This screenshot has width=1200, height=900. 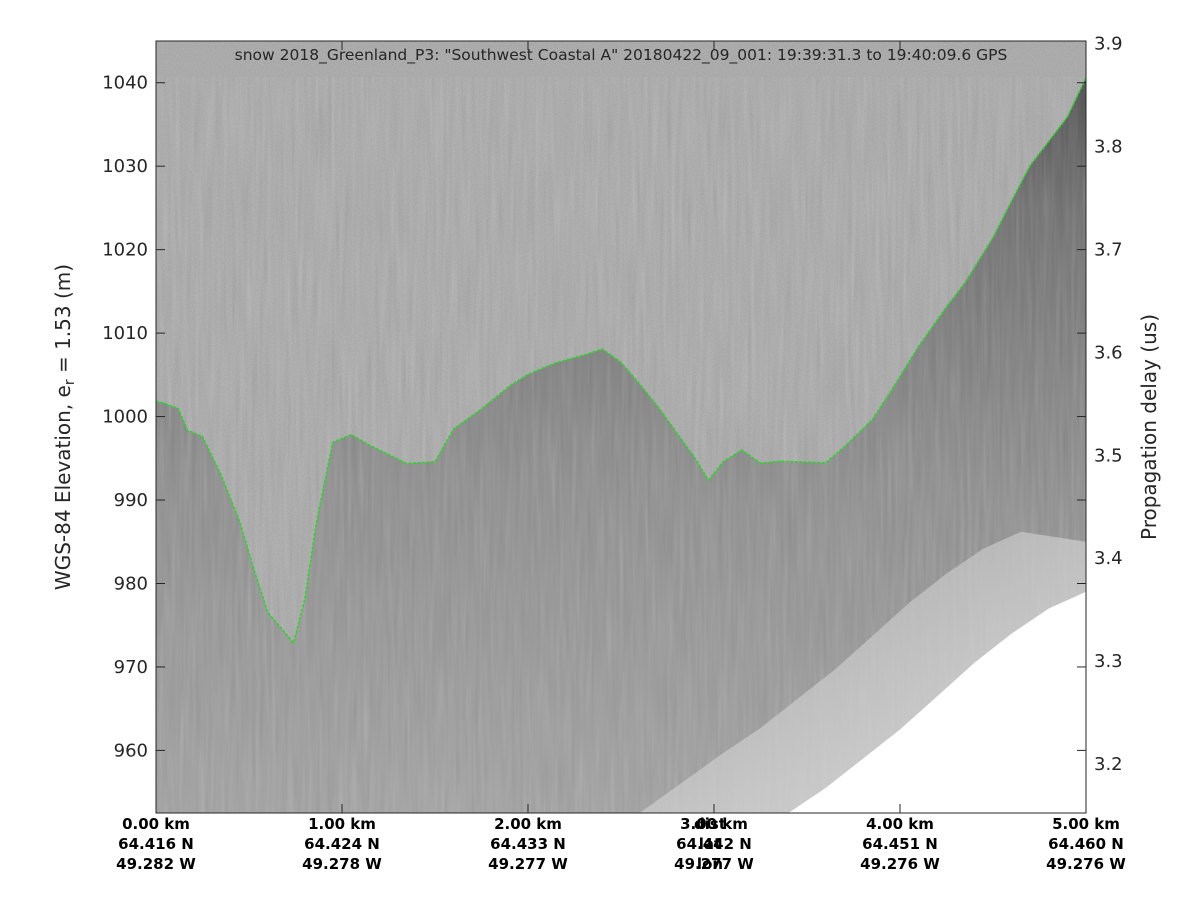 What do you see at coordinates (63, 321) in the screenshot?
I see `y-axis-label-tail: = 1.53 (m)` at bounding box center [63, 321].